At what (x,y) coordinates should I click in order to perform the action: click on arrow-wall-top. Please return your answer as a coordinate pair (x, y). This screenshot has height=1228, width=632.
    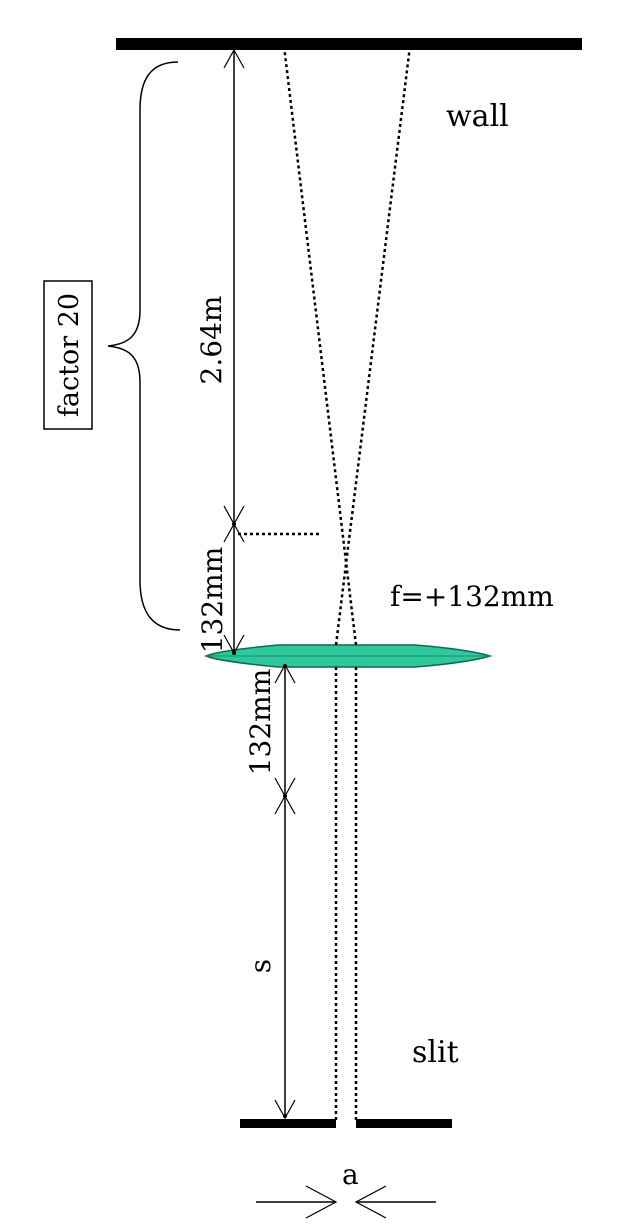
    Looking at the image, I should click on (234, 58).